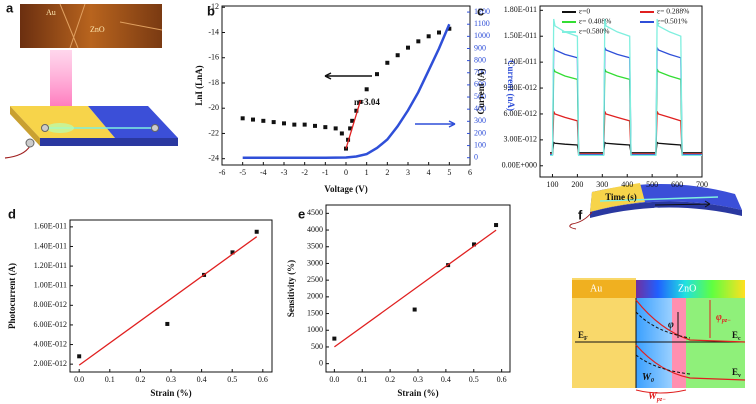 The image size is (756, 404). I want to click on y-tick-label: 6.00E-012, so click(520, 113).